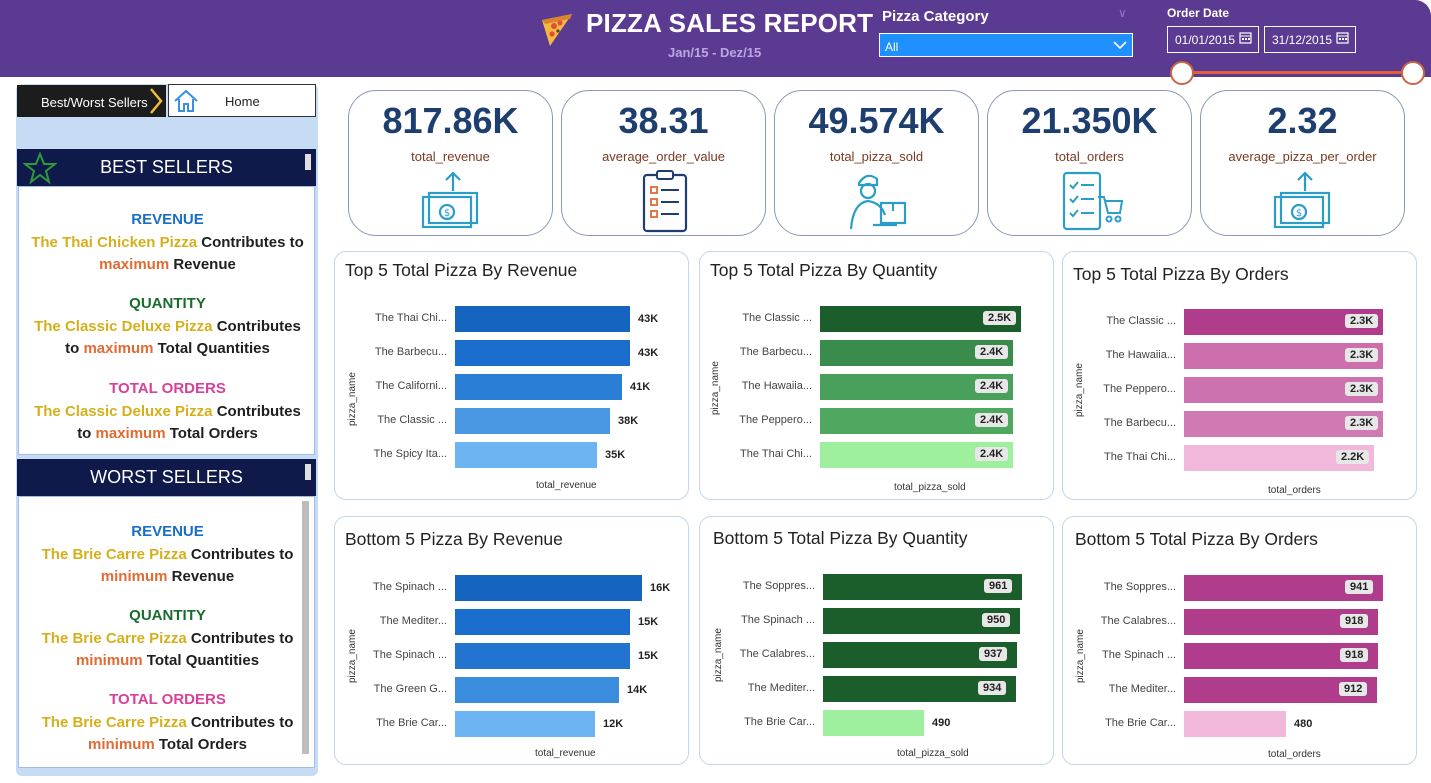  I want to click on date-to-input: 31/12/2015, so click(1310, 39).